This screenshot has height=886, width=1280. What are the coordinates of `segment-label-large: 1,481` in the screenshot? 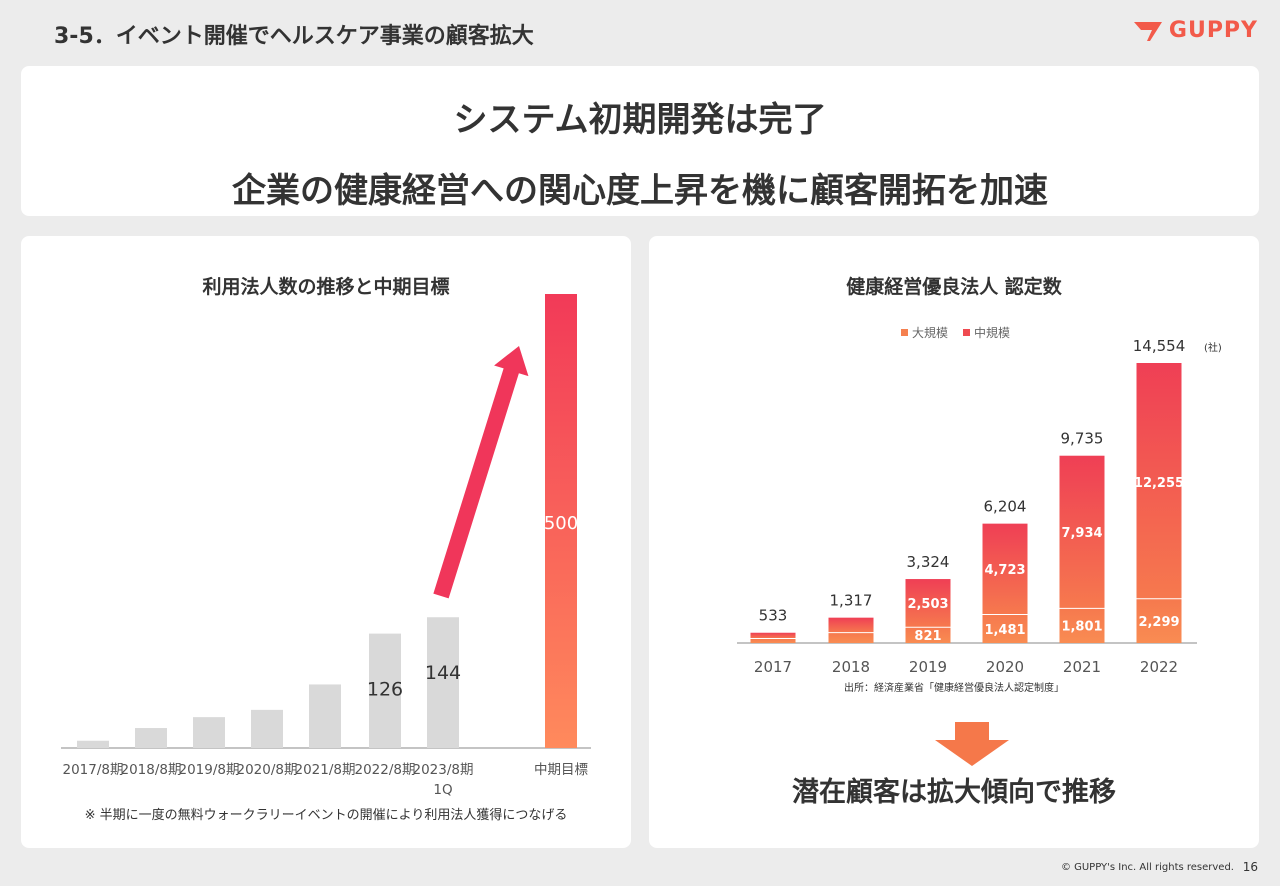 It's located at (1004, 630).